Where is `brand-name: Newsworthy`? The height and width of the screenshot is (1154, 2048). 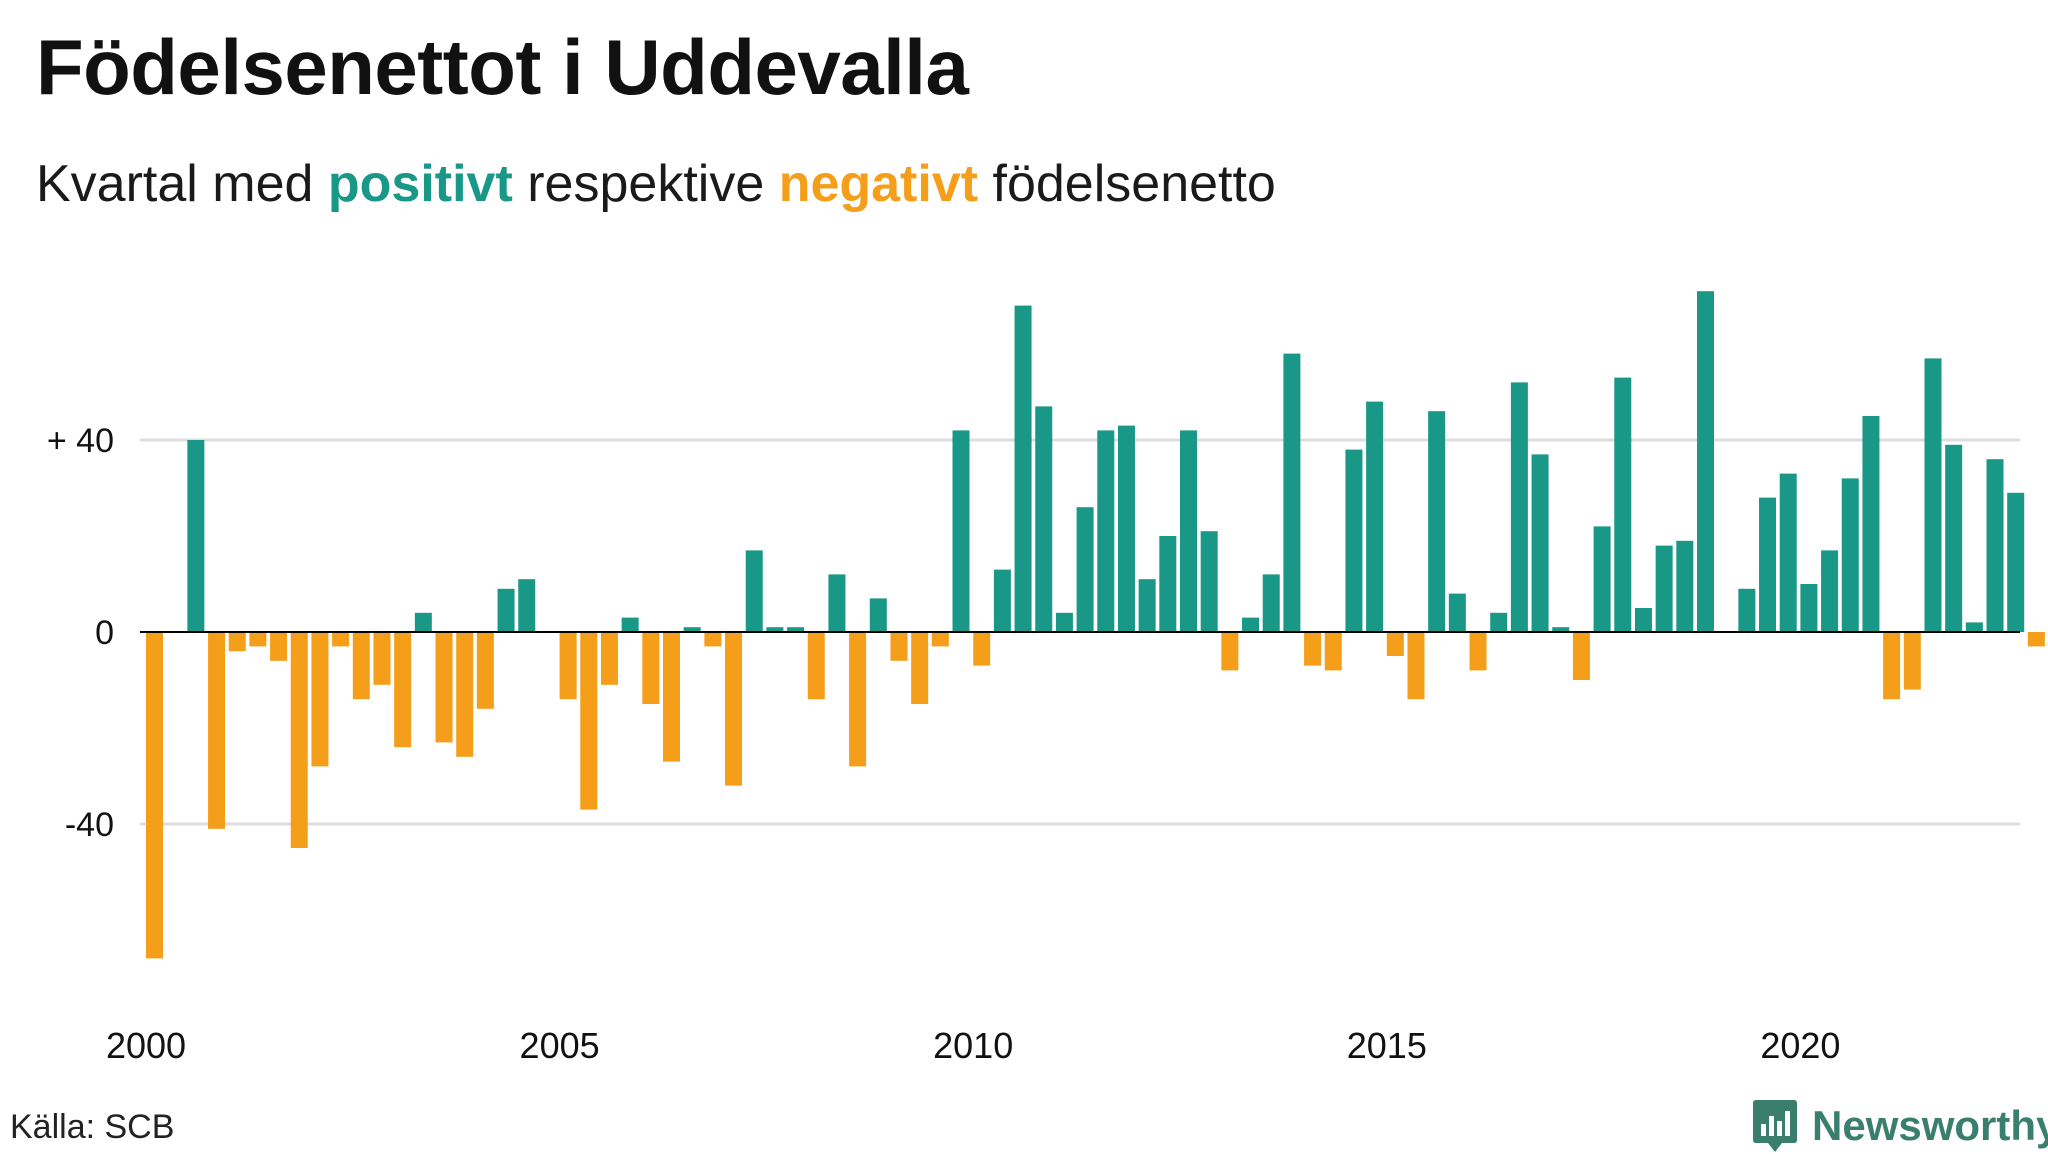
brand-name: Newsworthy is located at coordinates (1930, 1125).